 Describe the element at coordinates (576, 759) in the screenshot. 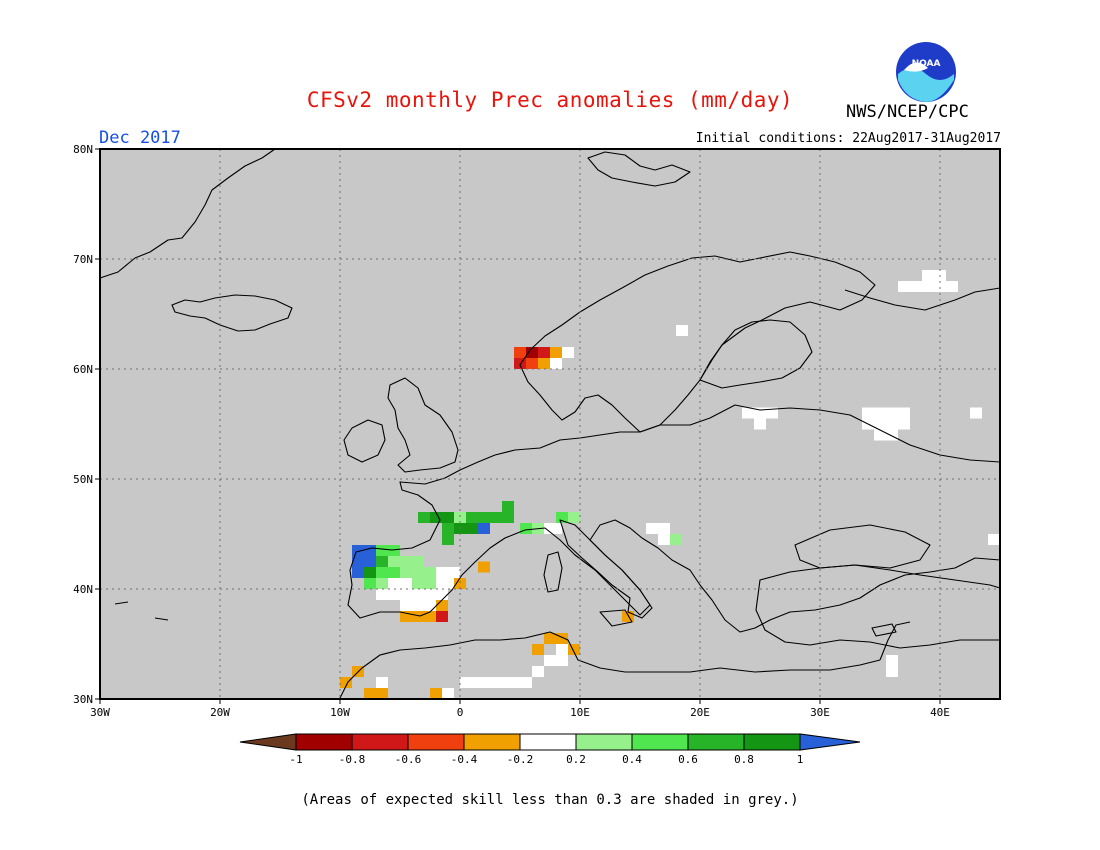

I see `legend-label: 0.2` at that location.